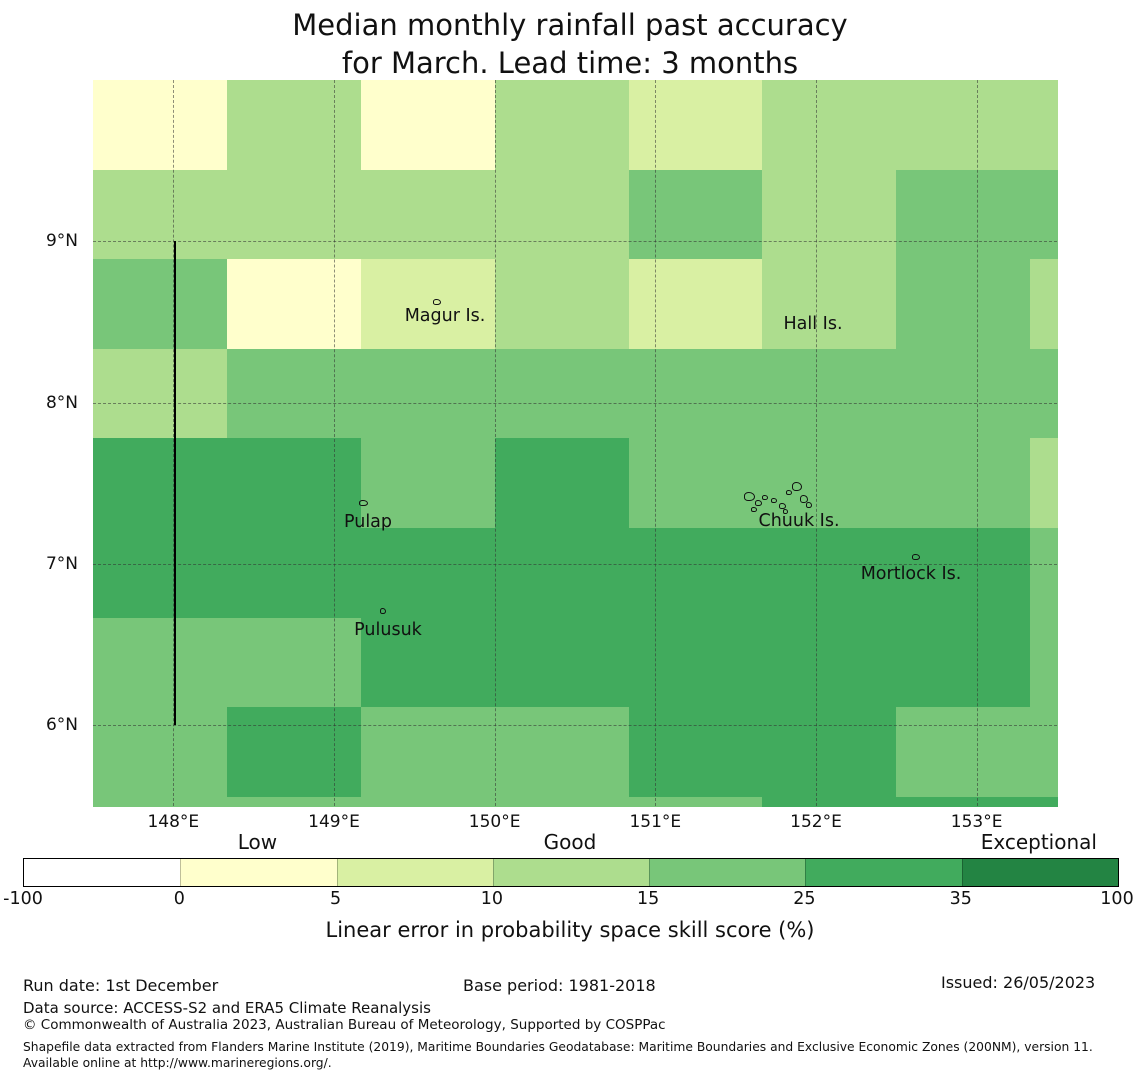 Image resolution: width=1140 pixels, height=1080 pixels. I want to click on colorbar-tick-label: 100, so click(1117, 899).